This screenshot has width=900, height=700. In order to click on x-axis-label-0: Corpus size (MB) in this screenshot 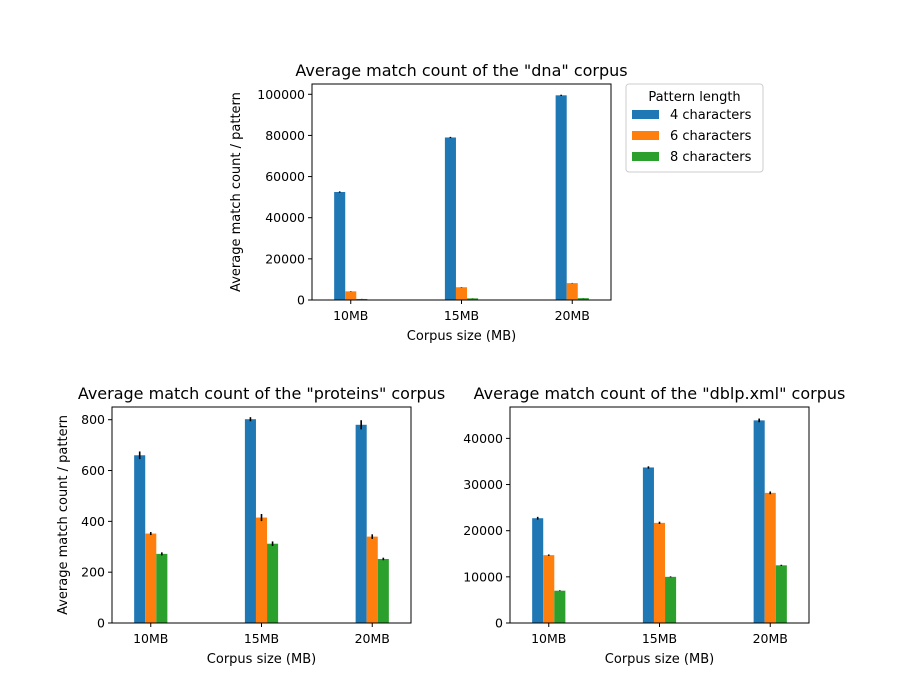, I will do `click(461, 336)`.